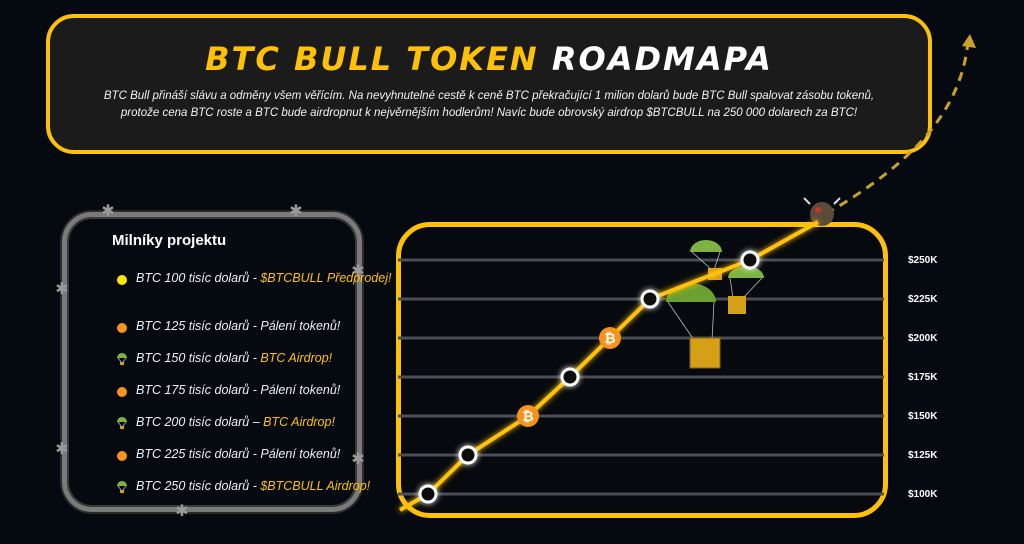  I want to click on page-title: BTC BULL TOKEN ROADMAPA, so click(489, 59).